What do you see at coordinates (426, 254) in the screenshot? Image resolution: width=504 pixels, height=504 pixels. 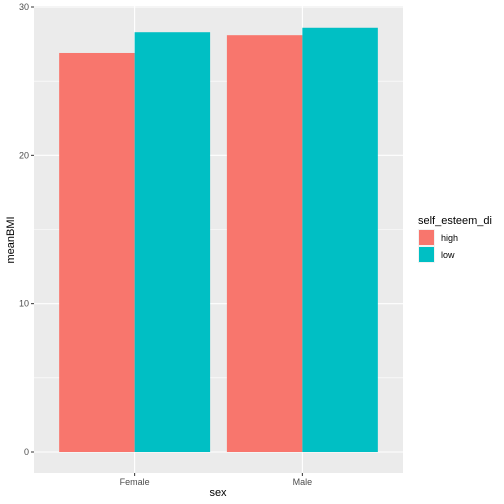 I see `legend-swatch-low` at bounding box center [426, 254].